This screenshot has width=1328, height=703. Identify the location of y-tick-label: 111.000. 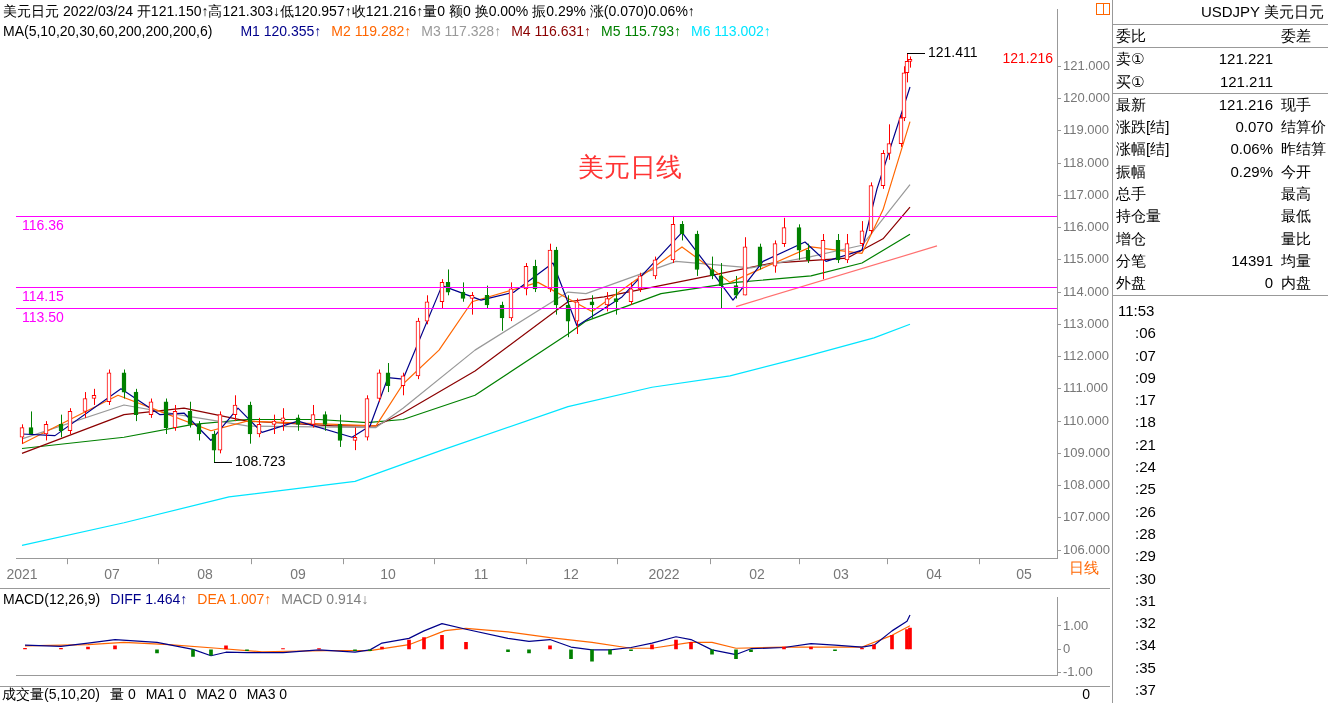
(1086, 388).